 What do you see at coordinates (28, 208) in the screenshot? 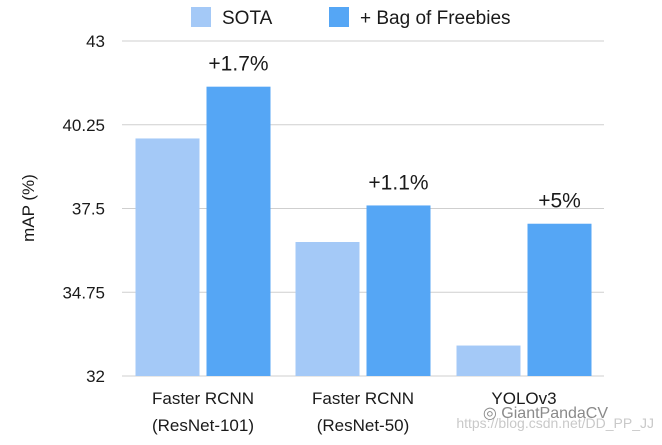
I see `y-axis-title: mAP (%)` at bounding box center [28, 208].